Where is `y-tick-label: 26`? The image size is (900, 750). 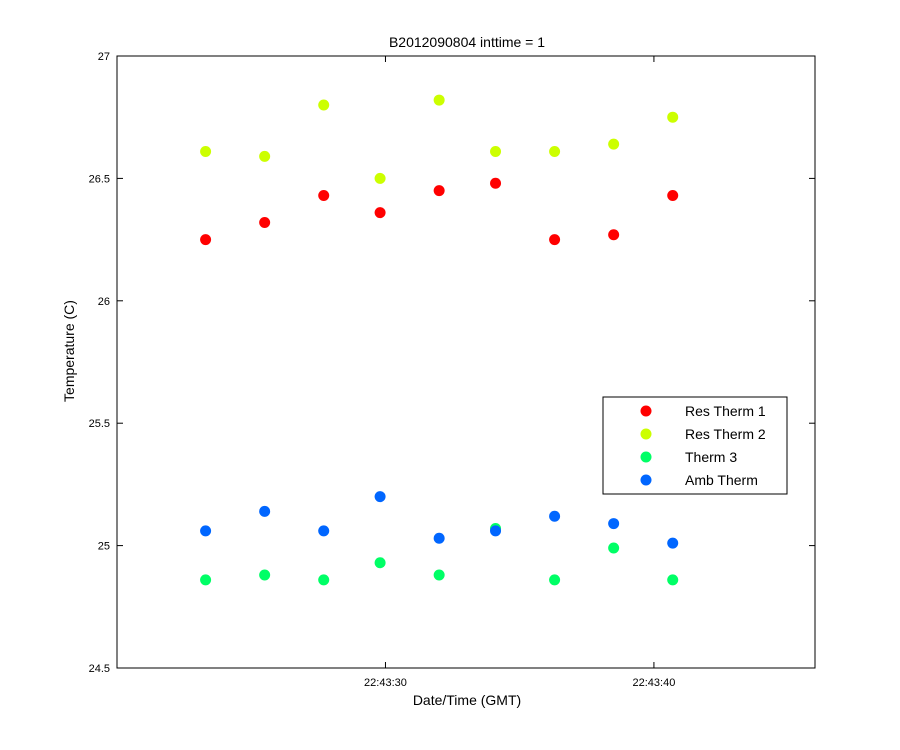
y-tick-label: 26 is located at coordinates (104, 302).